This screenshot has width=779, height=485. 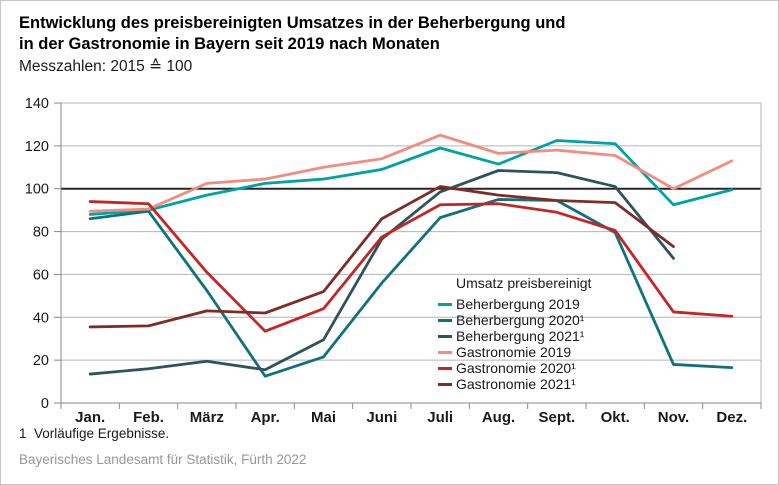 I want to click on y-axis-label-120: 120, so click(x=37, y=147).